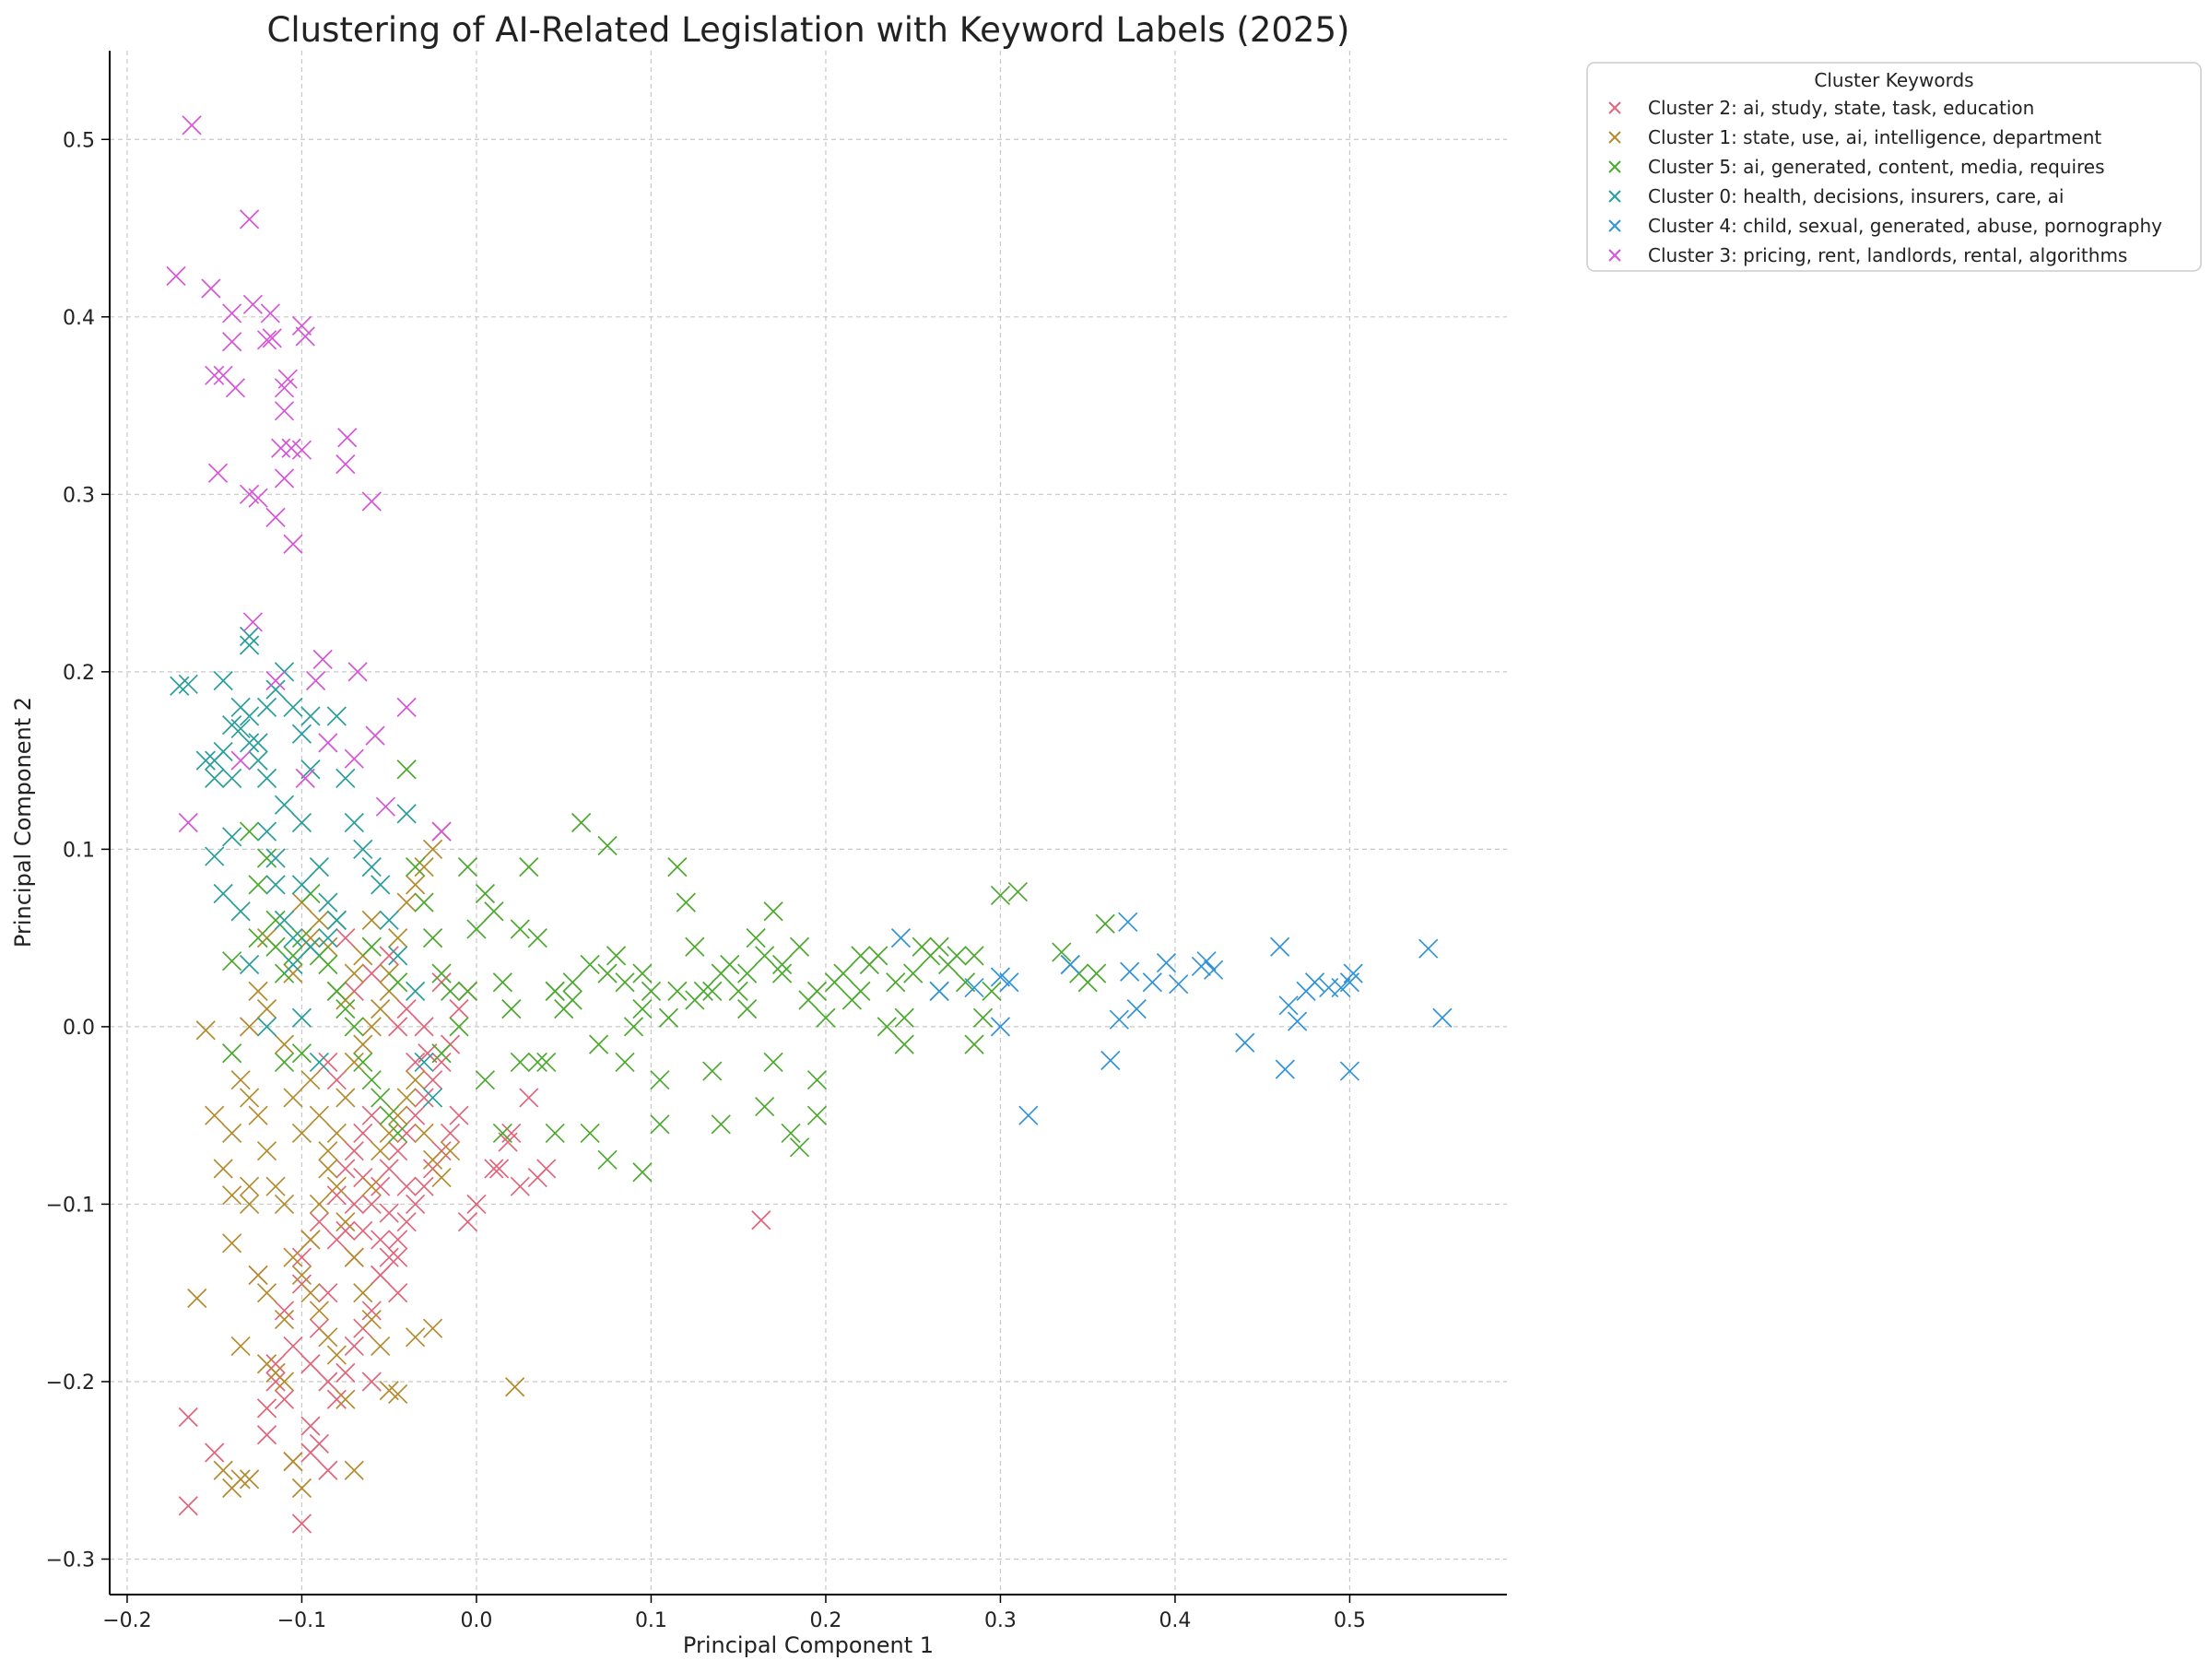  I want to click on y-tick-label: −0.3, so click(70, 1560).